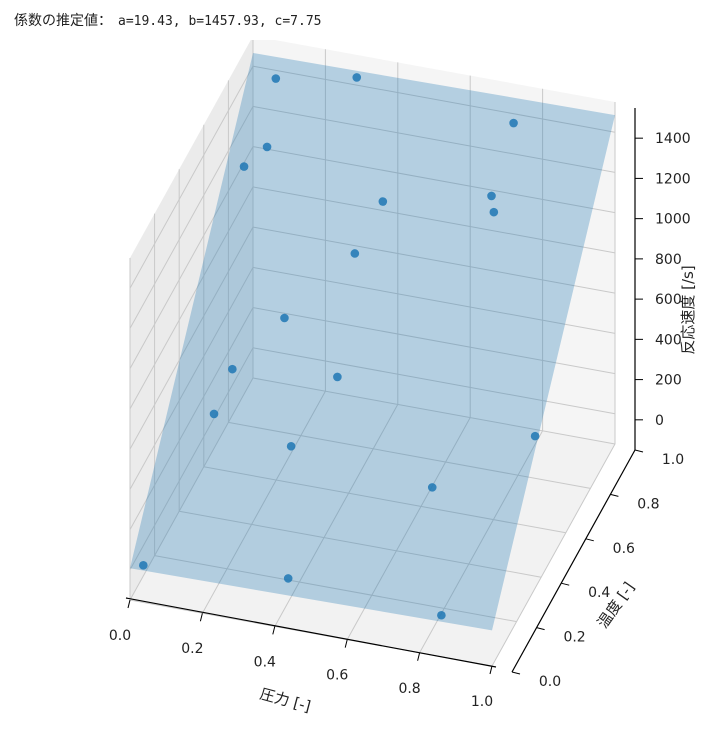 This screenshot has height=731, width=725. Describe the element at coordinates (668, 260) in the screenshot. I see `z-tick-label: 800` at that location.